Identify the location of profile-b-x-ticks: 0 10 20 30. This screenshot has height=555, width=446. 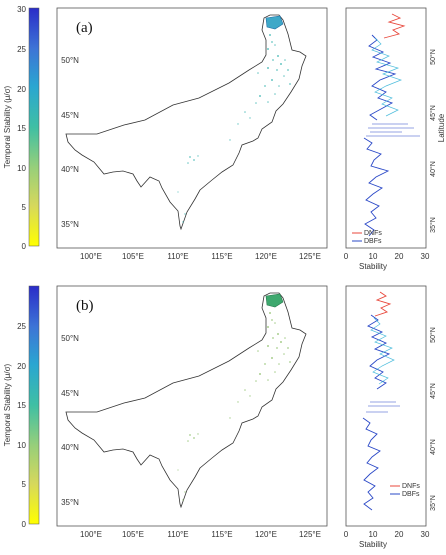
(387, 534).